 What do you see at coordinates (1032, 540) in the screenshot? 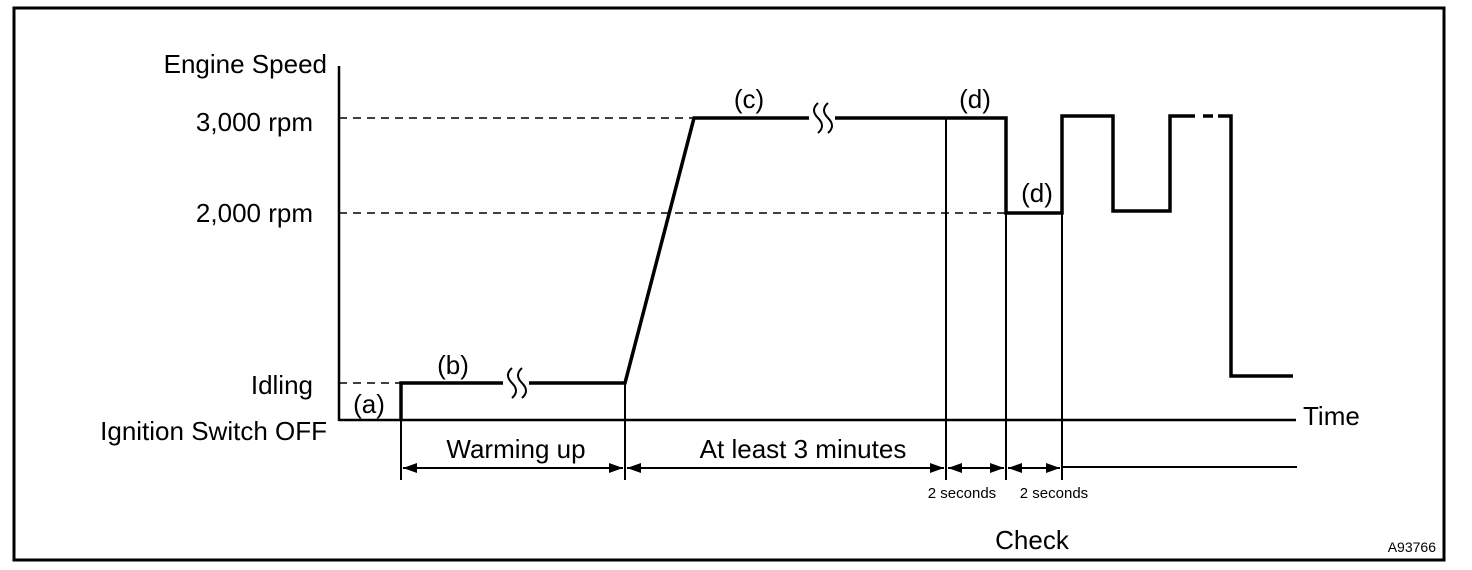
I see `check-label: Check` at bounding box center [1032, 540].